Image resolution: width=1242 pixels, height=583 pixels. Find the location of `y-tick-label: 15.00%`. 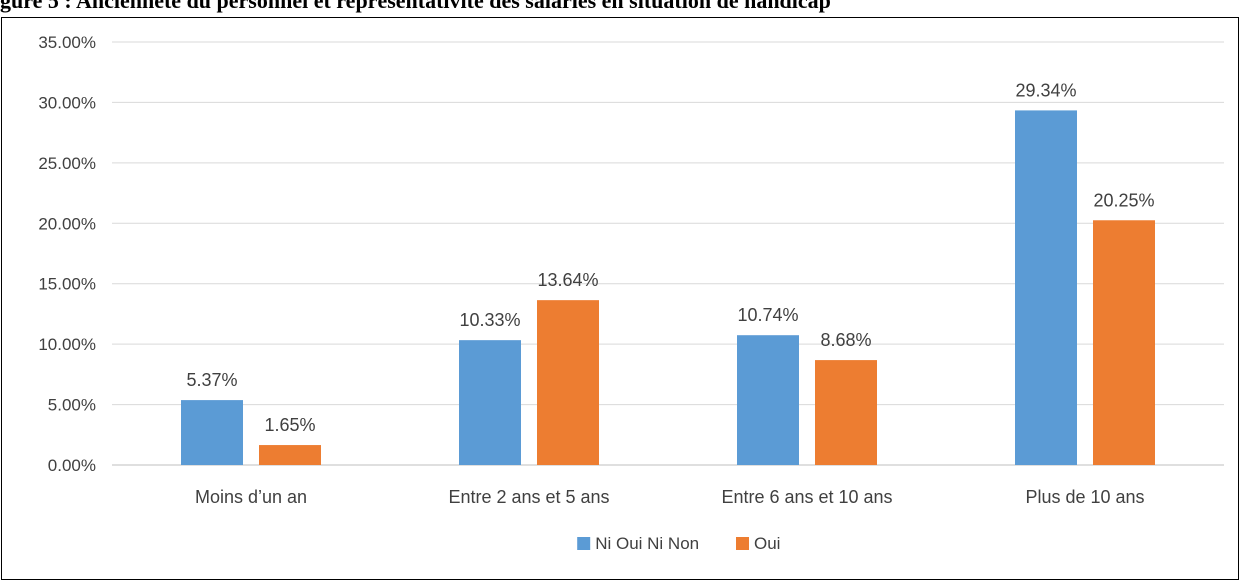

y-tick-label: 15.00% is located at coordinates (67, 284).